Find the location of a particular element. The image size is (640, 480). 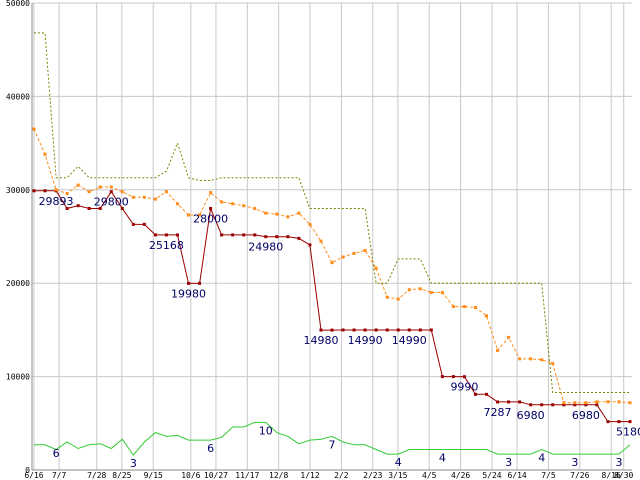

y-tick-label: 10000 is located at coordinates (18, 377).